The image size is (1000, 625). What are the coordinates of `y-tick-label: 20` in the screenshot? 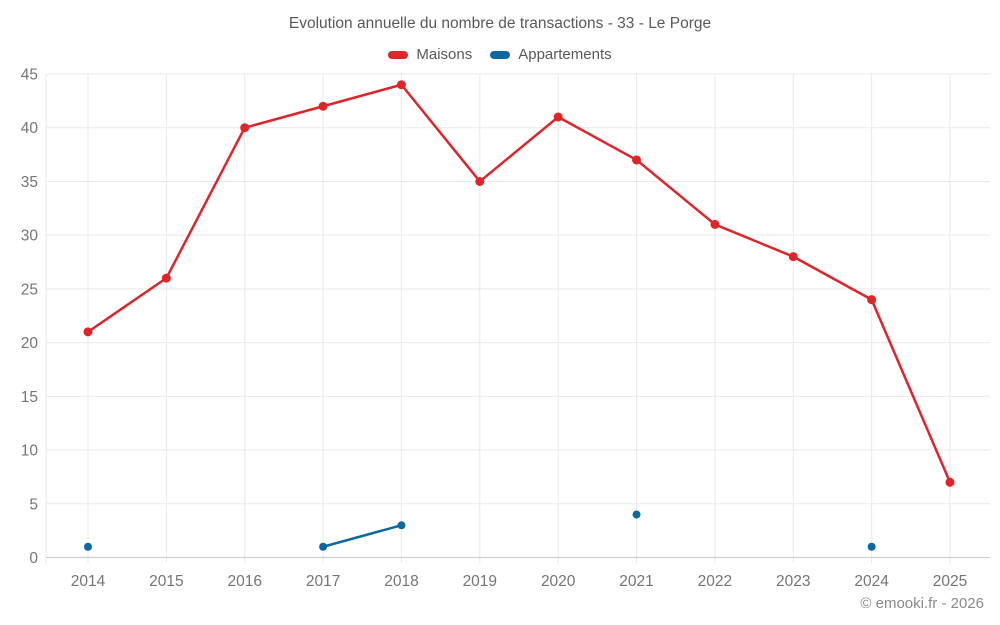 It's located at (30, 343).